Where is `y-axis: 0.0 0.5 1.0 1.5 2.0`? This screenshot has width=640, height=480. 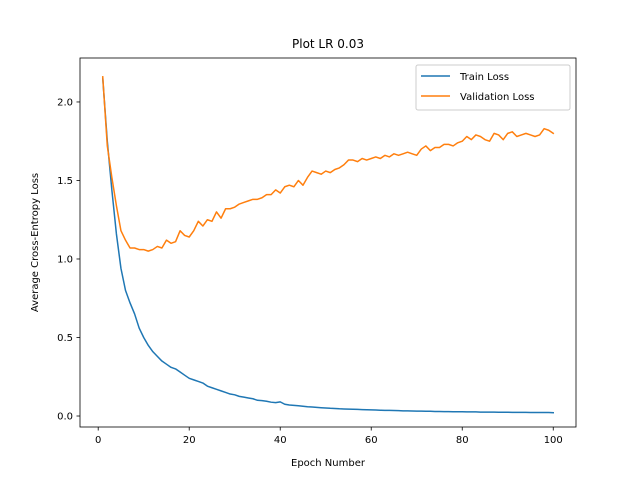
y-axis: 0.0 0.5 1.0 1.5 2.0 is located at coordinates (68, 260).